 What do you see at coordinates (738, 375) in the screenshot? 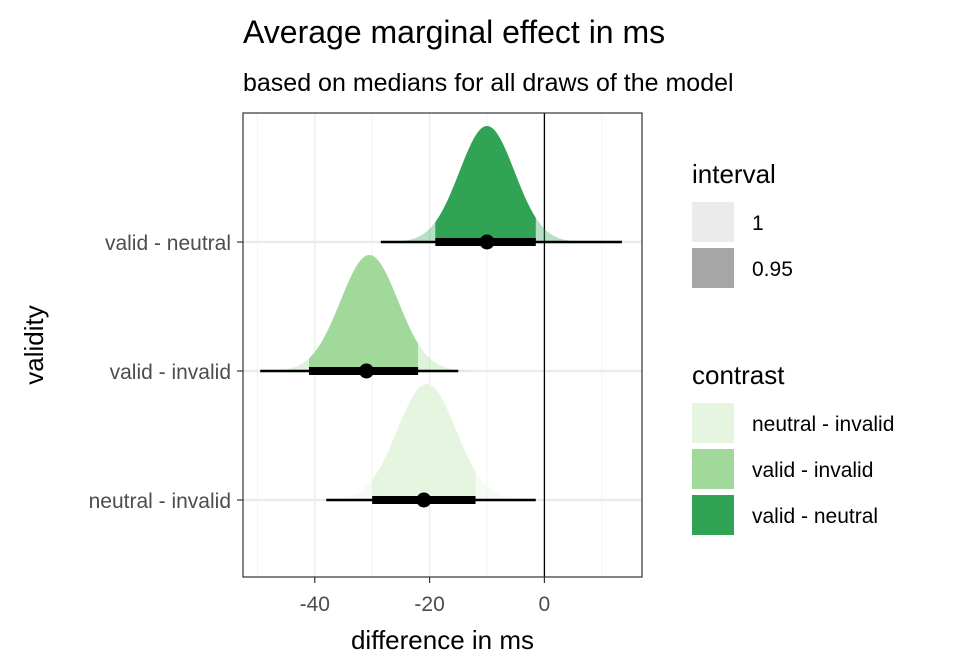
I see `legend-title: contrast` at bounding box center [738, 375].